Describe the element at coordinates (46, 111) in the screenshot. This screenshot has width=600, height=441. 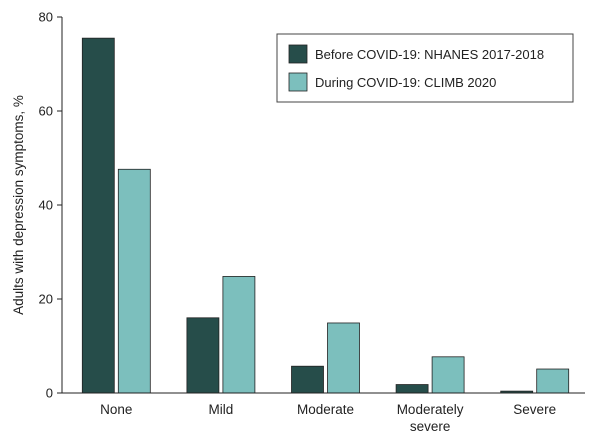
I see `y-tick-label: 60` at that location.